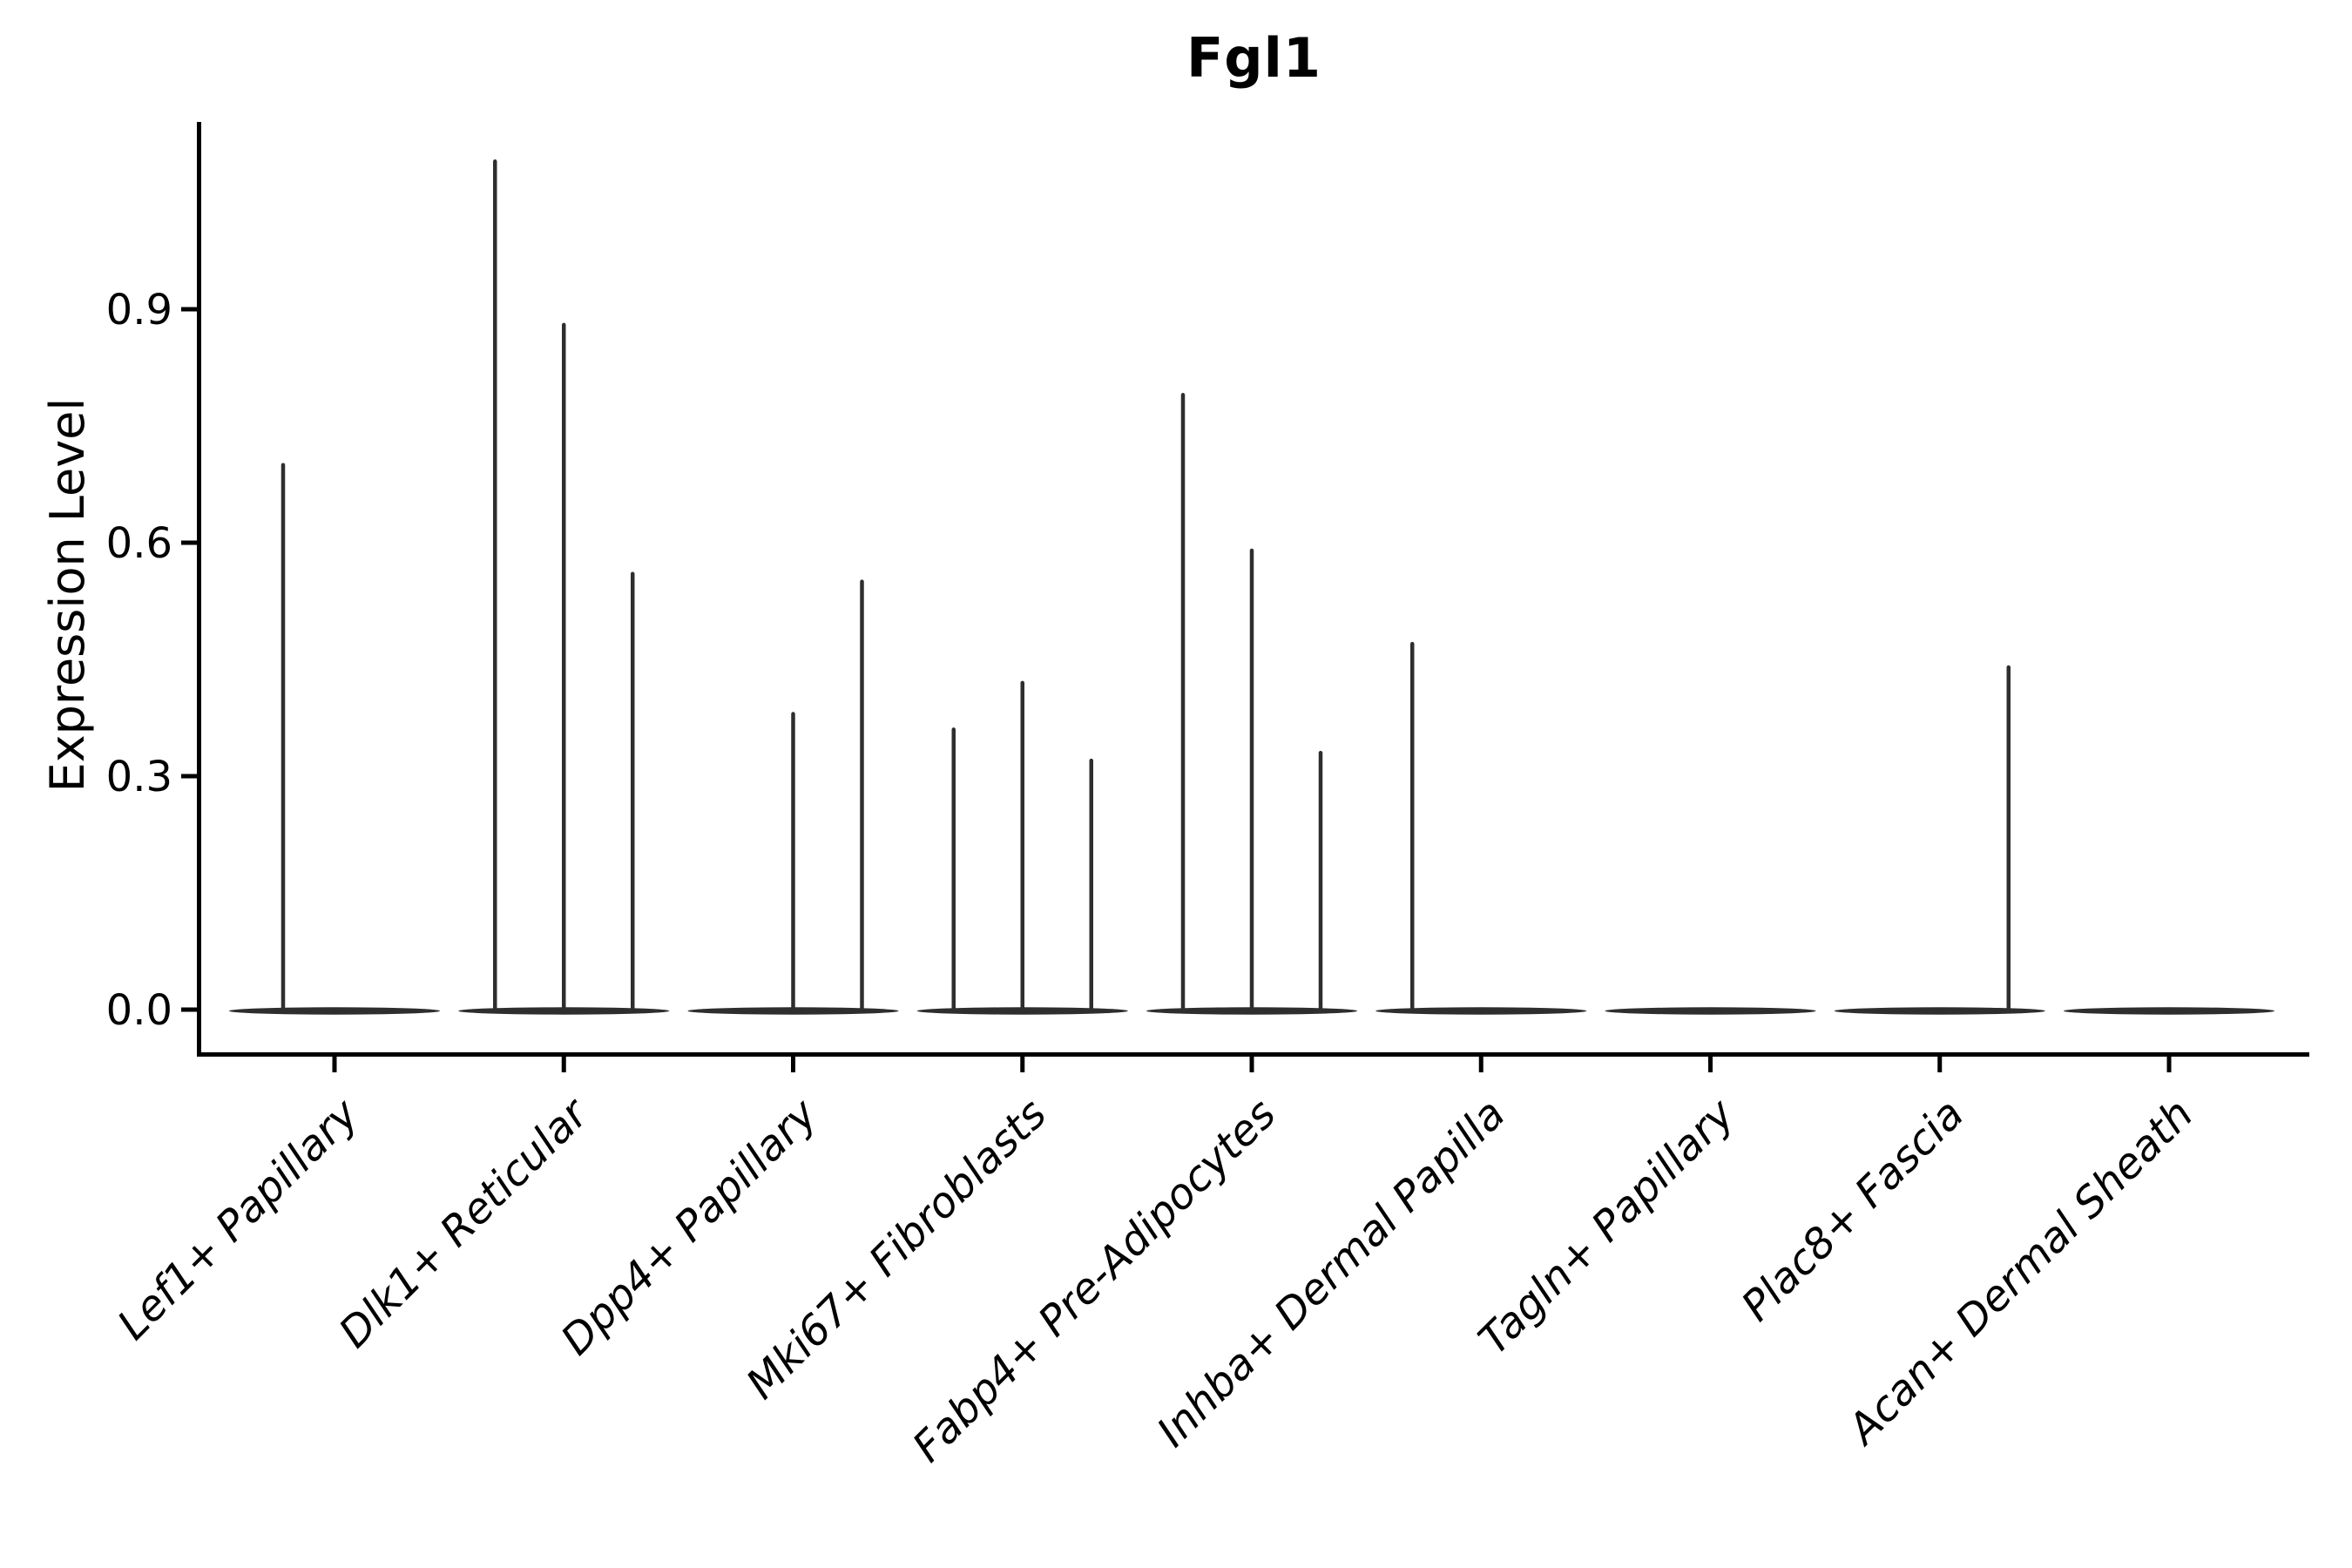 The width and height of the screenshot is (2352, 1568). Describe the element at coordinates (465, 1223) in the screenshot. I see `x-category-label: Dlk1+ Reticular` at that location.